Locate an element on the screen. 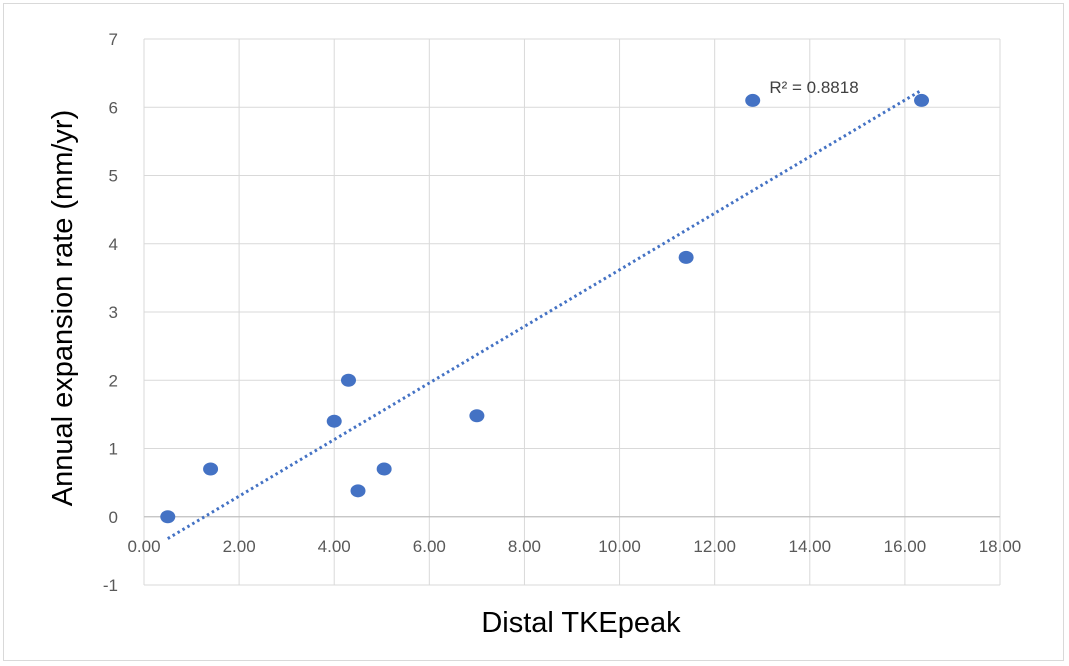  x-tick-label: 4.00 is located at coordinates (334, 546).